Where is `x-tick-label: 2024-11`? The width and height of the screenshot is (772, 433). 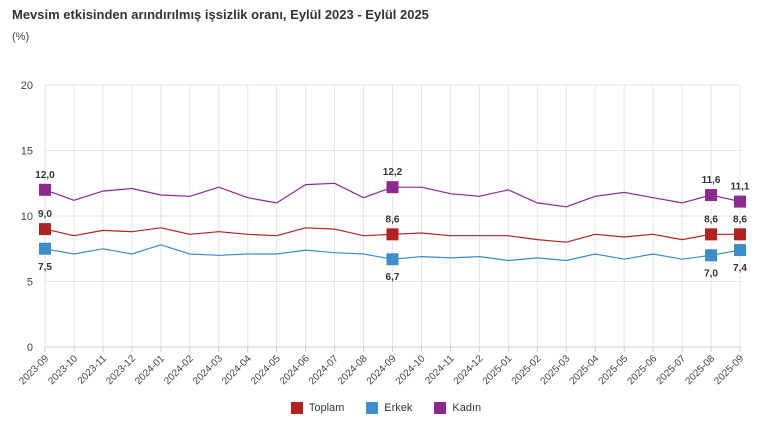
x-tick-label: 2024-11 is located at coordinates (440, 370).